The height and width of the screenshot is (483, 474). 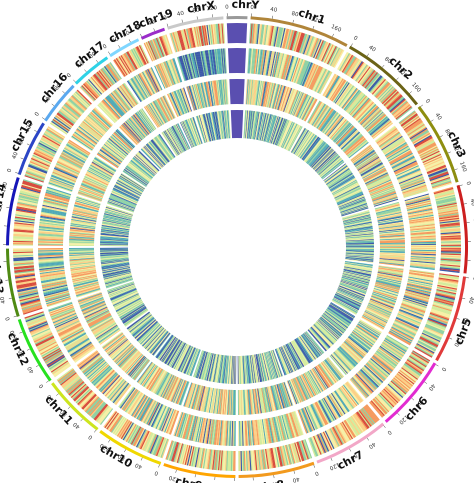 I want to click on tick-label-chr11: 0, so click(x=90, y=436).